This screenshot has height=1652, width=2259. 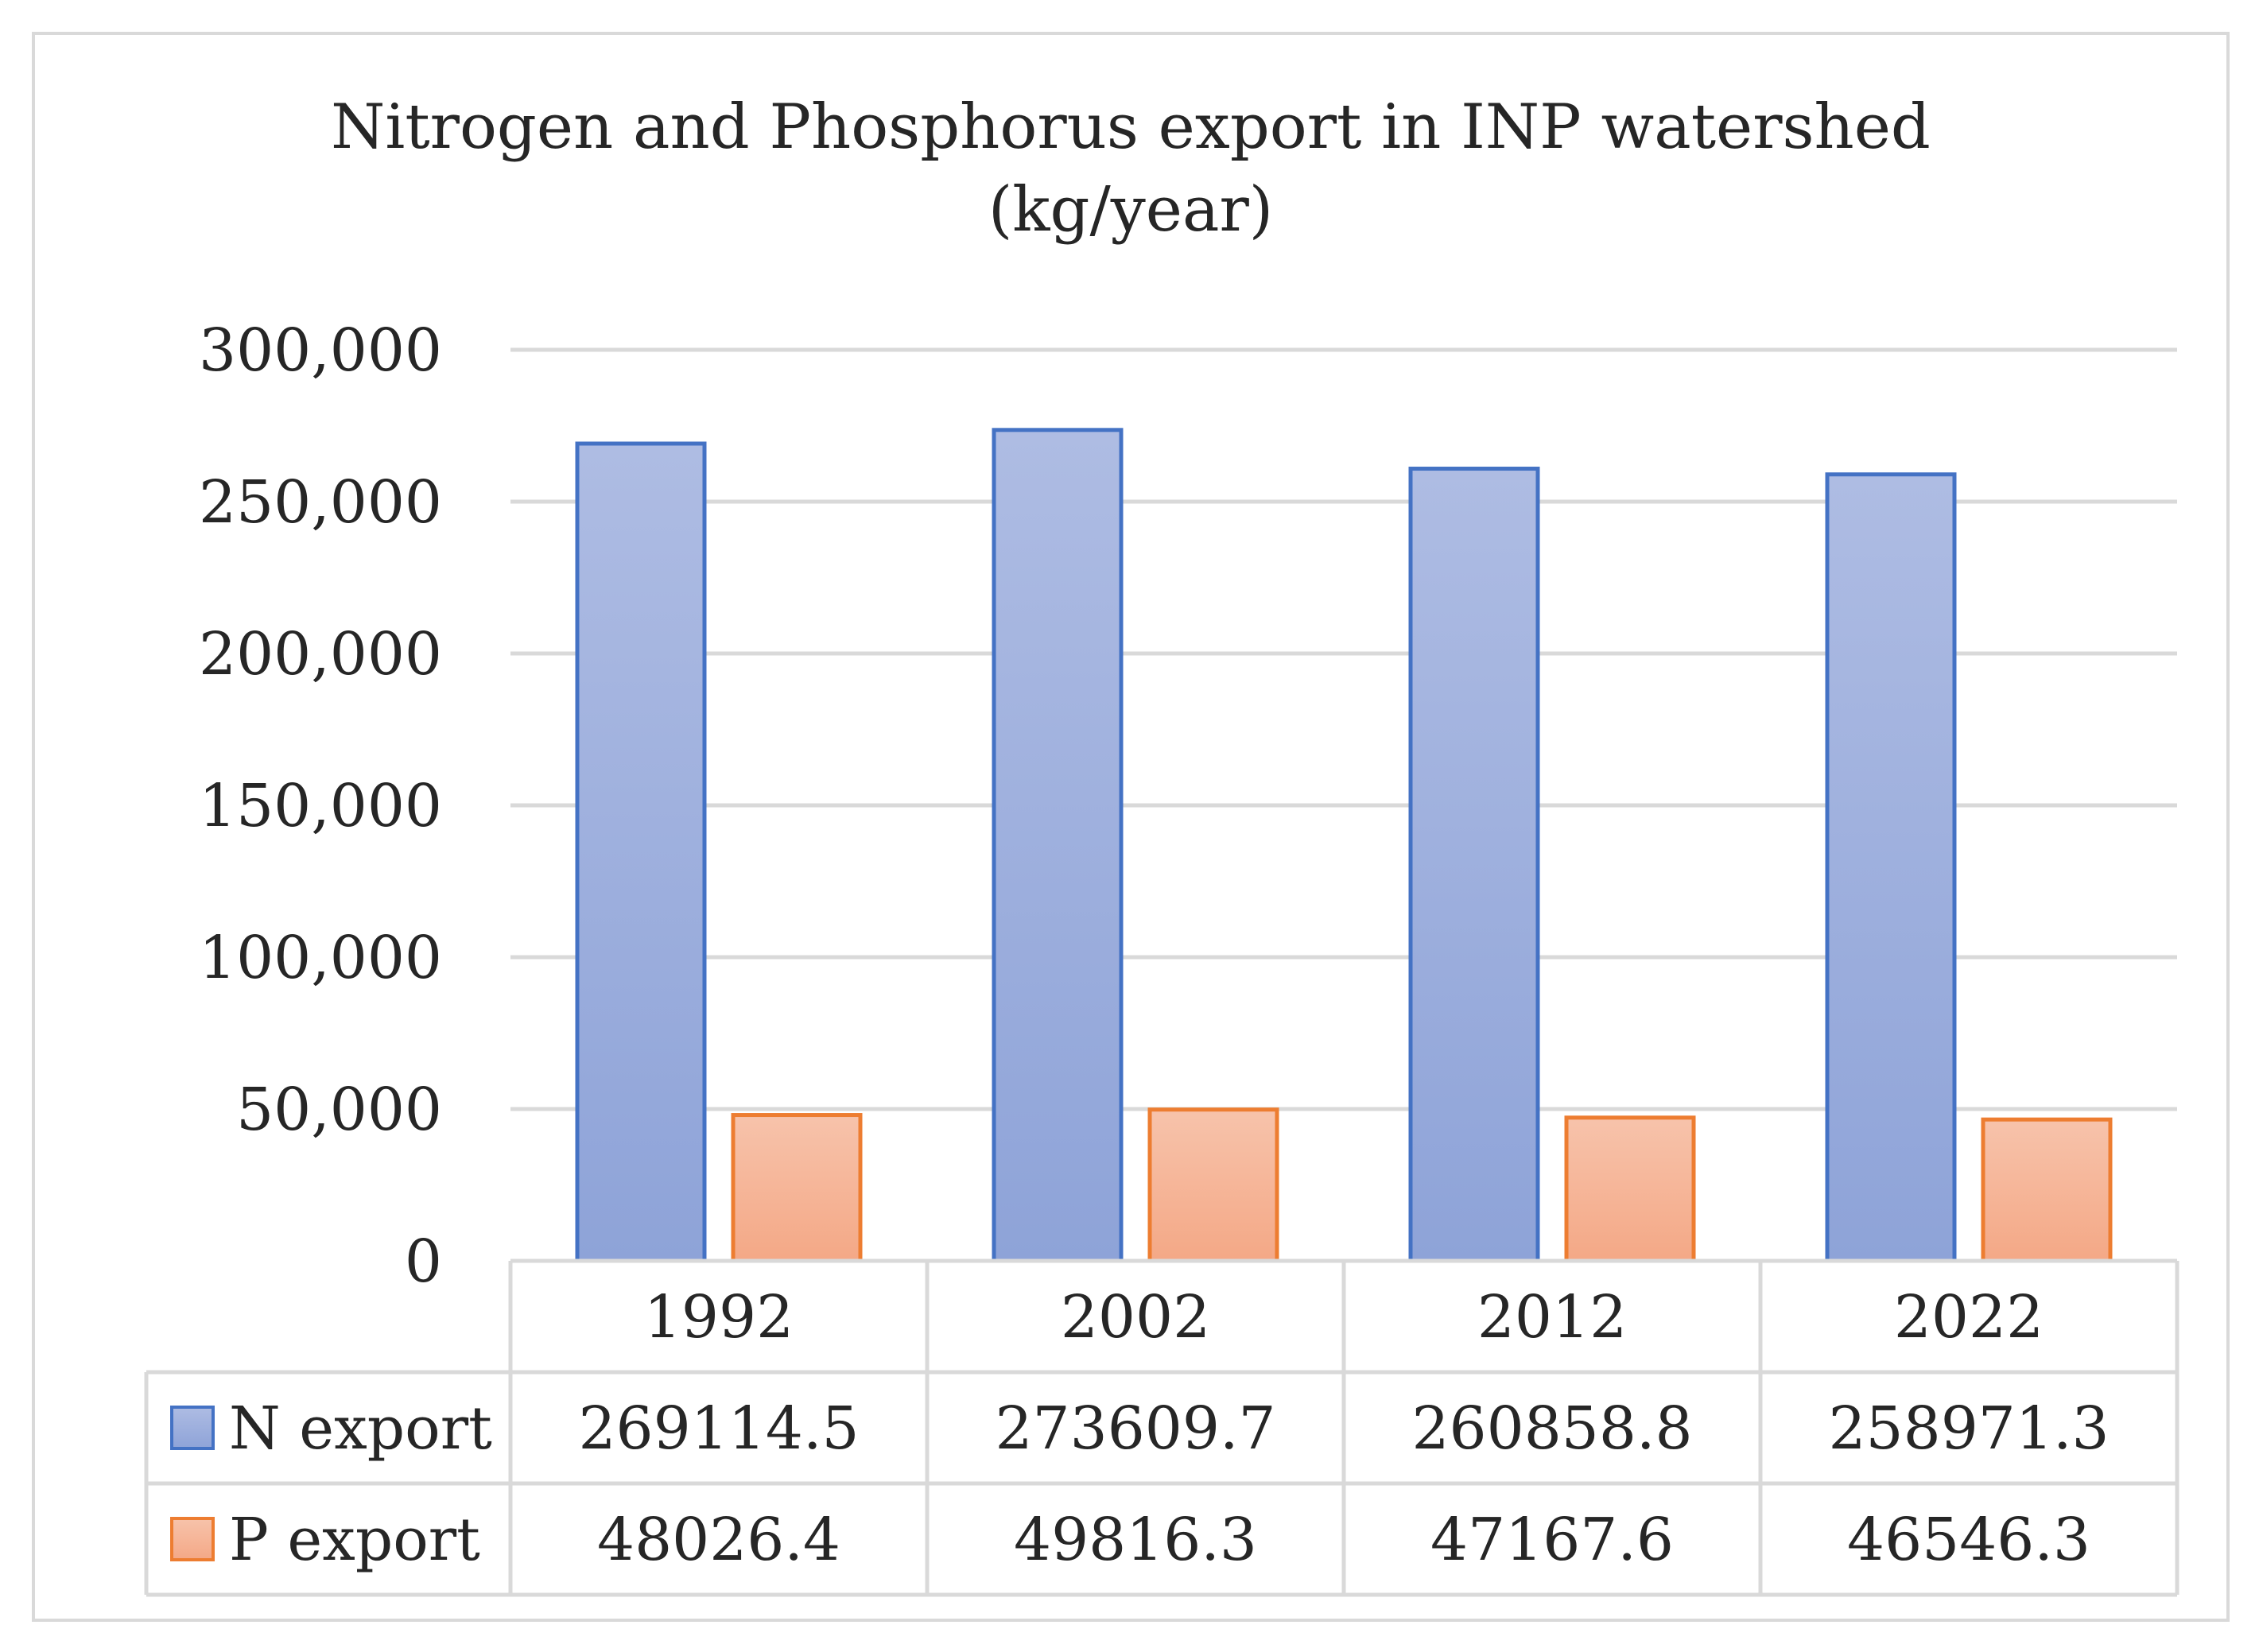 What do you see at coordinates (1630, 1189) in the screenshot?
I see `bar-p-export-2012` at bounding box center [1630, 1189].